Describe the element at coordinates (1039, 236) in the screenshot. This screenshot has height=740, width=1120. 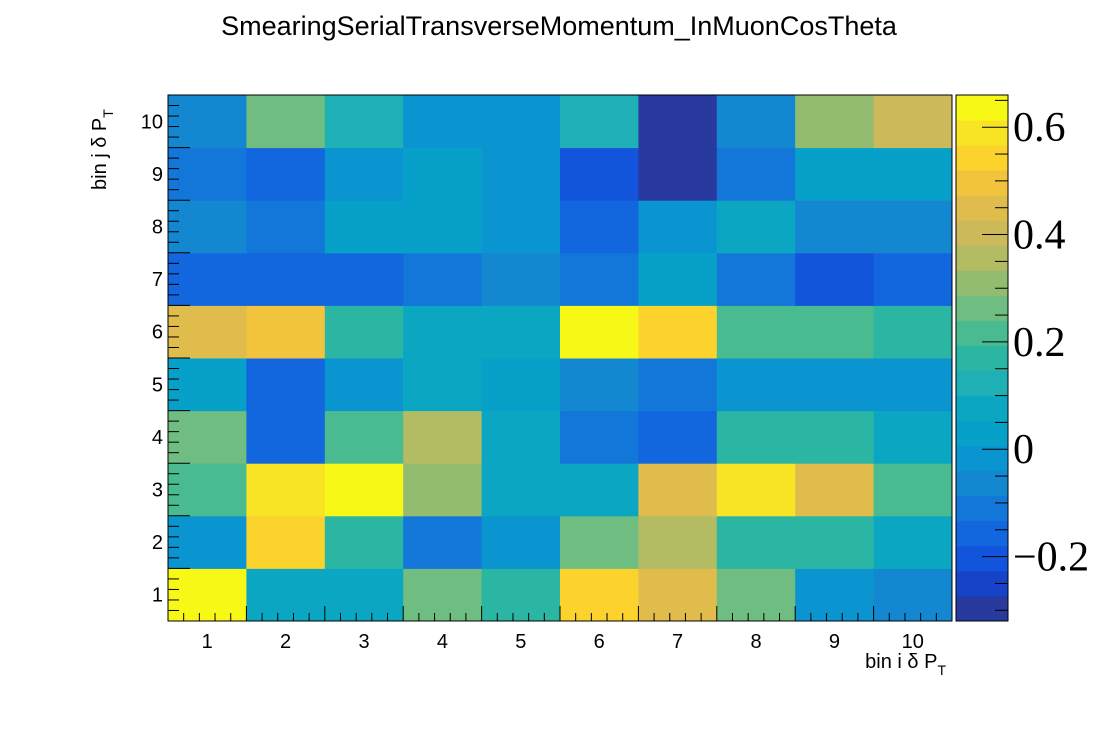
I see `color-scale-label: 0.4` at that location.